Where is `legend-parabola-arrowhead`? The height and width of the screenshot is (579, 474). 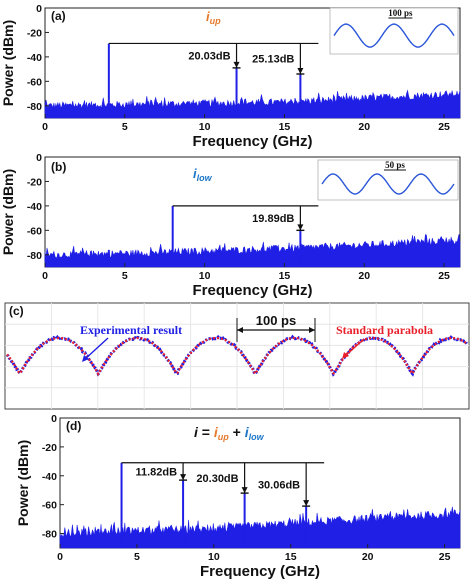
legend-parabola-arrowhead is located at coordinates (345, 355).